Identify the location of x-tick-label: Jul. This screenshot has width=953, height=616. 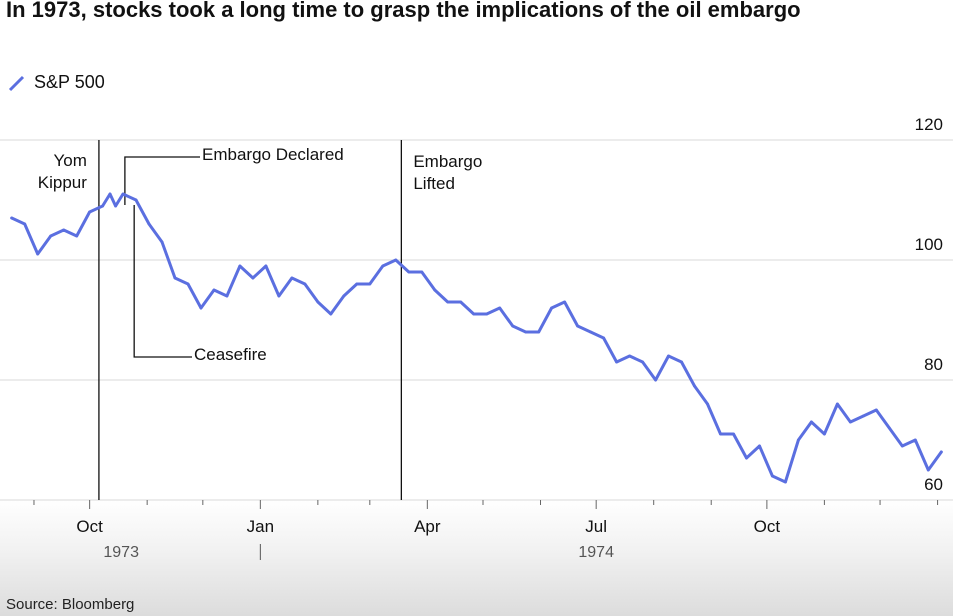
(596, 526).